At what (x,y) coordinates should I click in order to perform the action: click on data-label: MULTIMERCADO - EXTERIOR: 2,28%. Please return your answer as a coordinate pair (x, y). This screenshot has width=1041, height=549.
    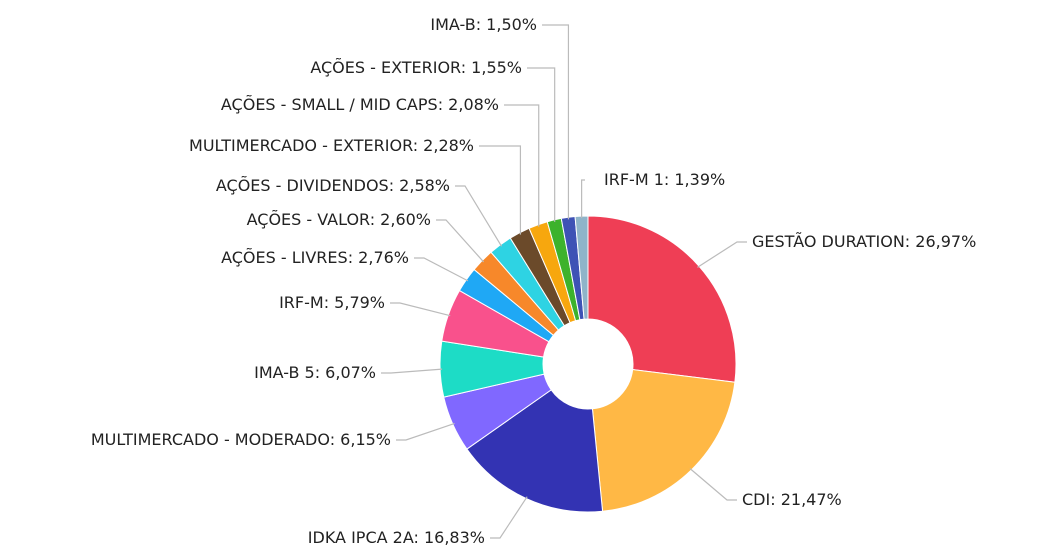
    Looking at the image, I should click on (331, 145).